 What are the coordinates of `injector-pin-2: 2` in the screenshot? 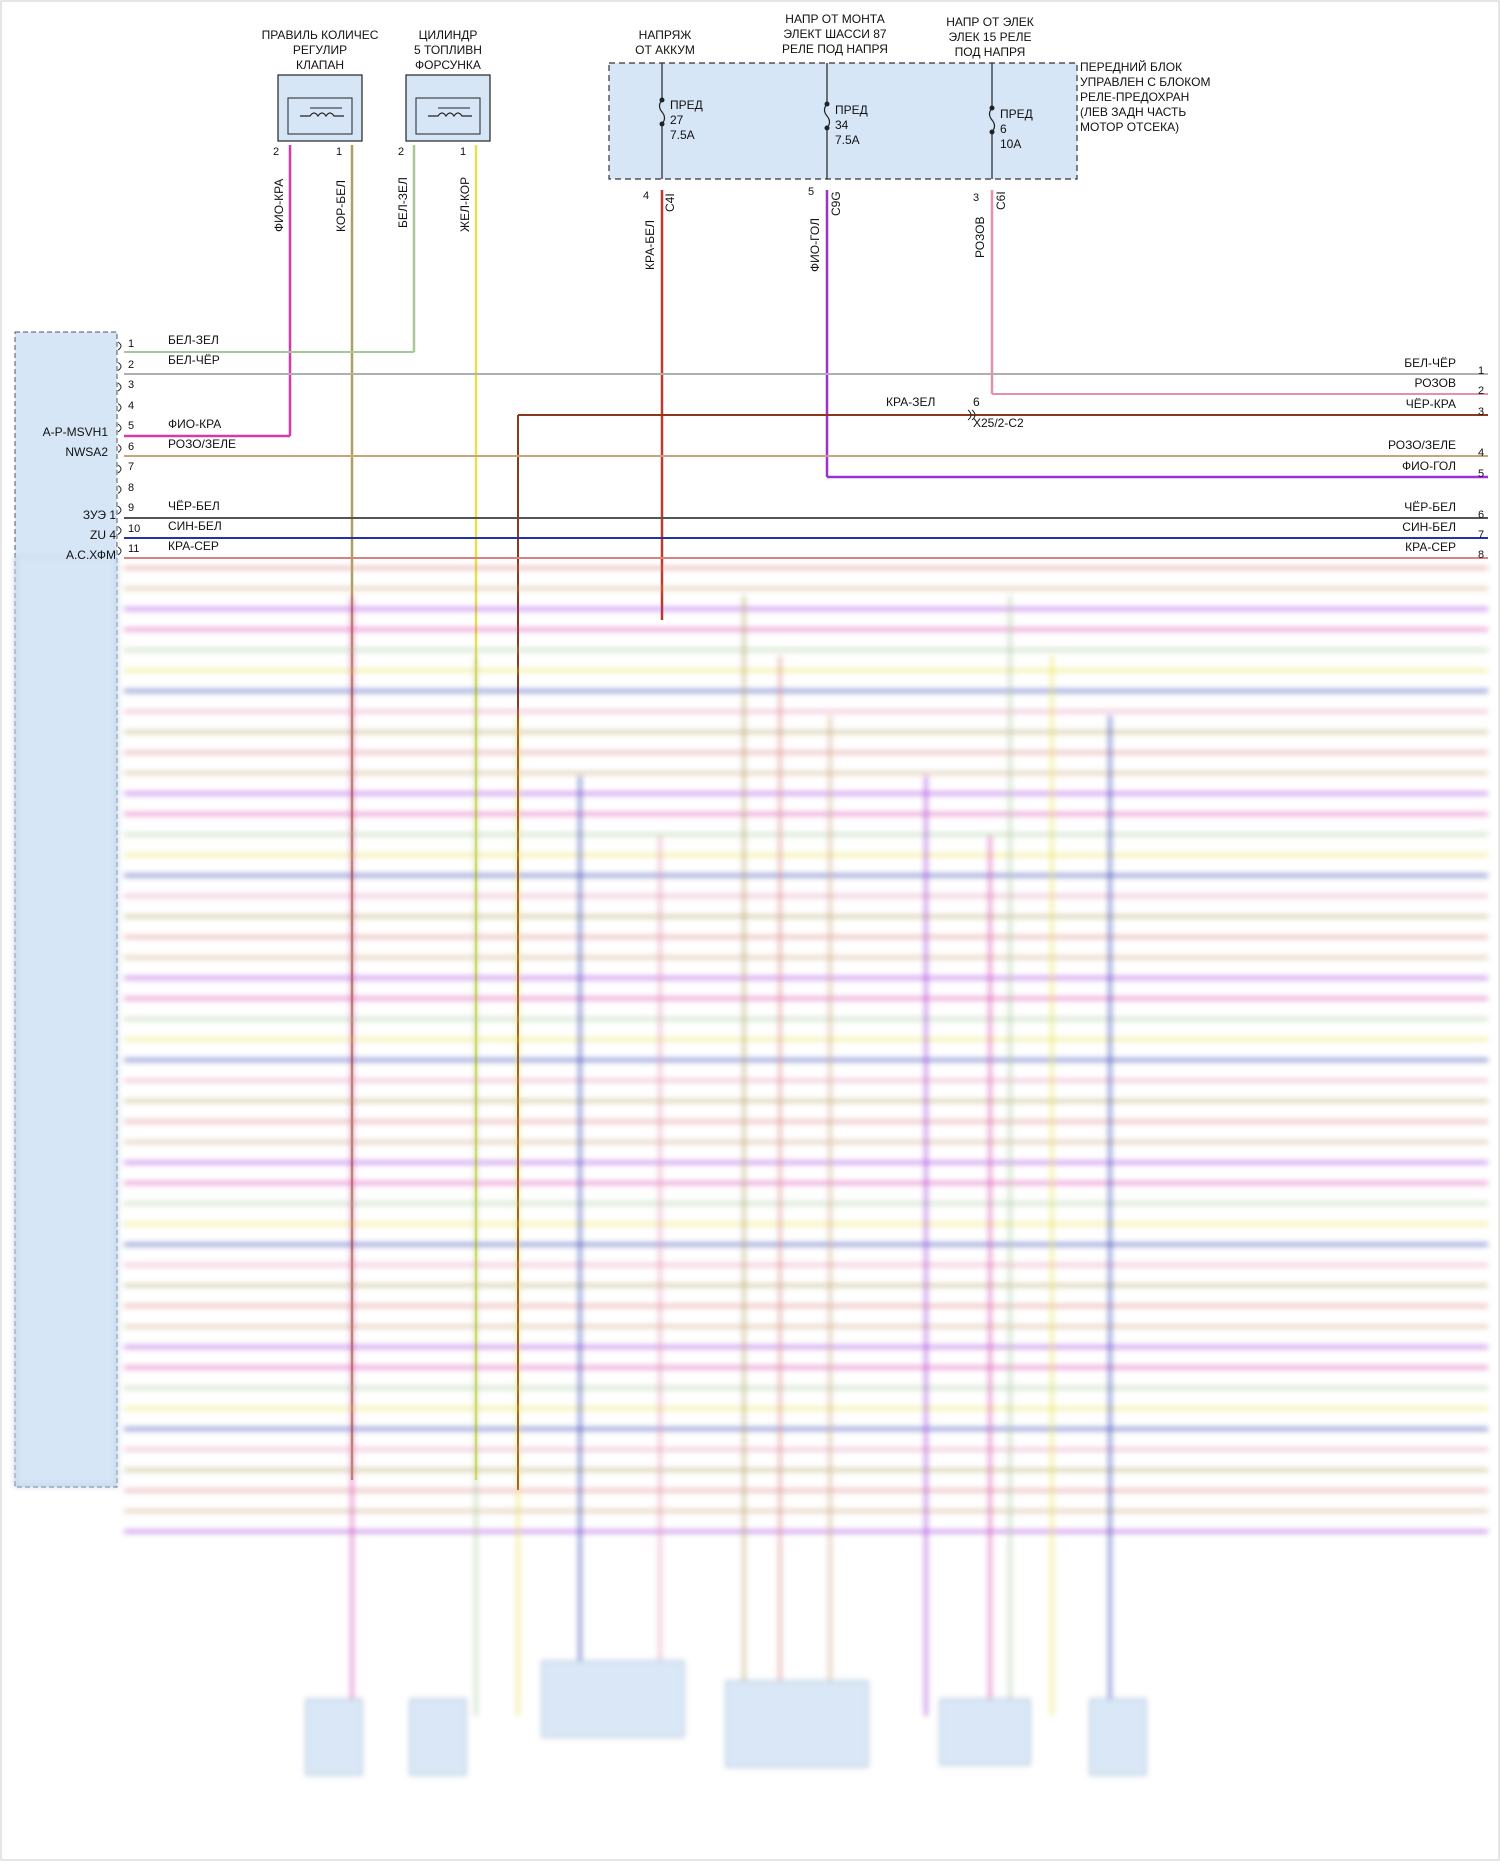 It's located at (401, 152).